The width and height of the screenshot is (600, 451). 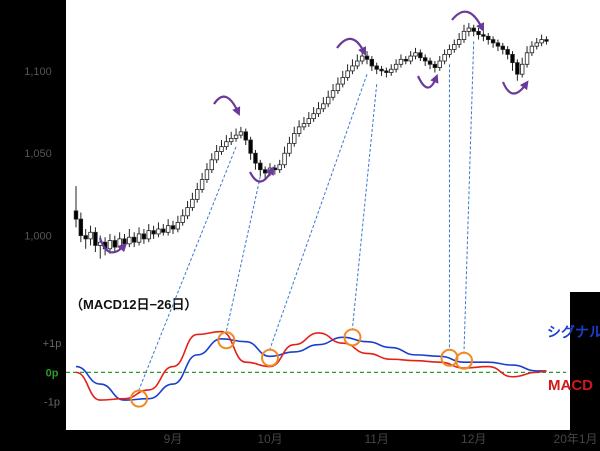 I want to click on time-tick-label: 20年1月, so click(x=576, y=439).